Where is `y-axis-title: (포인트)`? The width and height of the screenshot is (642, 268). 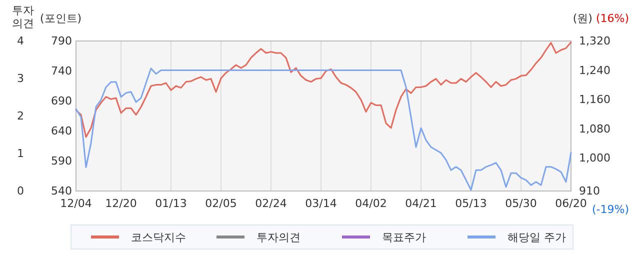
y-axis-title: (포인트) is located at coordinates (61, 18).